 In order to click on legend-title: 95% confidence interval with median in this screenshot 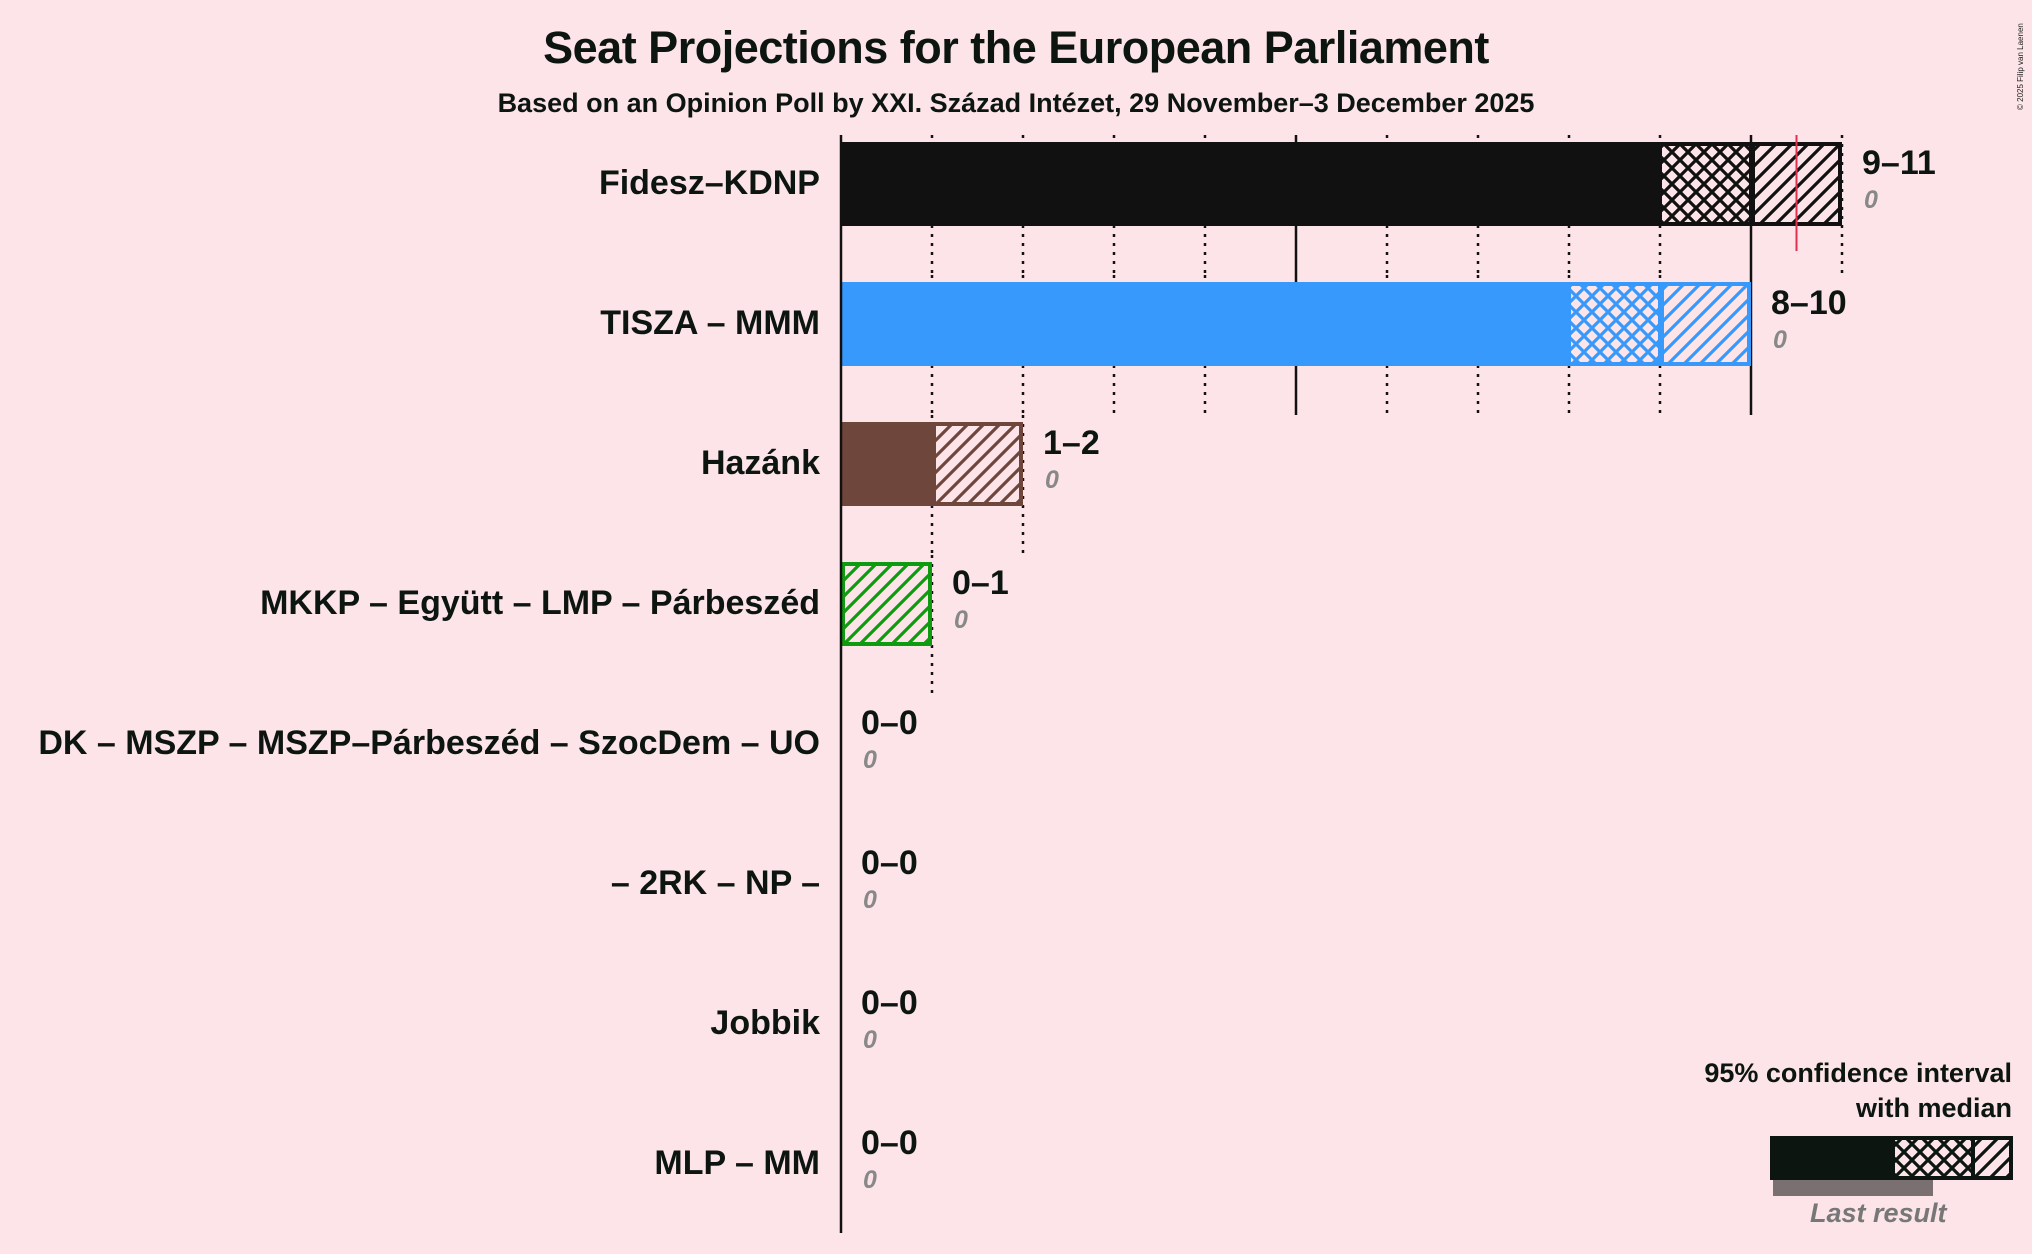, I will do `click(1858, 1091)`.